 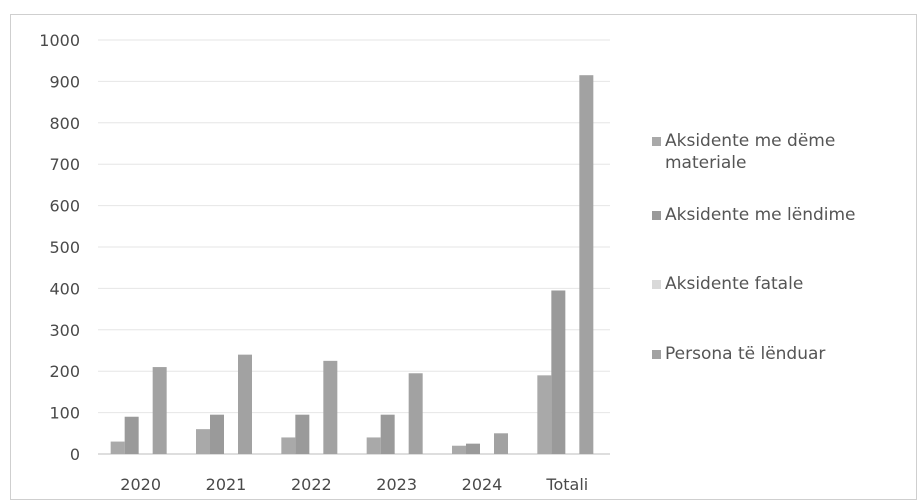 I want to click on legend-swatch-fatal, so click(x=656, y=284).